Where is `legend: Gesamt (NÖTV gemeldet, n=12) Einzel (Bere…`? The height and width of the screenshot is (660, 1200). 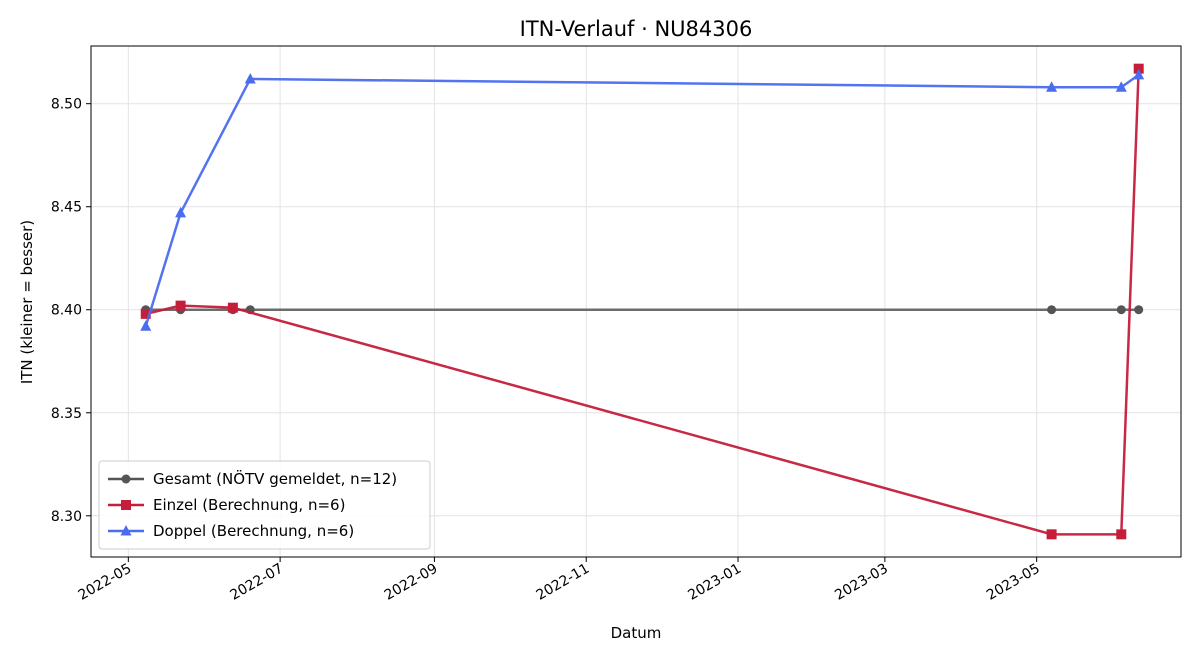 legend: Gesamt (NÖTV gemeldet, n=12) Einzel (Bere… is located at coordinates (264, 505).